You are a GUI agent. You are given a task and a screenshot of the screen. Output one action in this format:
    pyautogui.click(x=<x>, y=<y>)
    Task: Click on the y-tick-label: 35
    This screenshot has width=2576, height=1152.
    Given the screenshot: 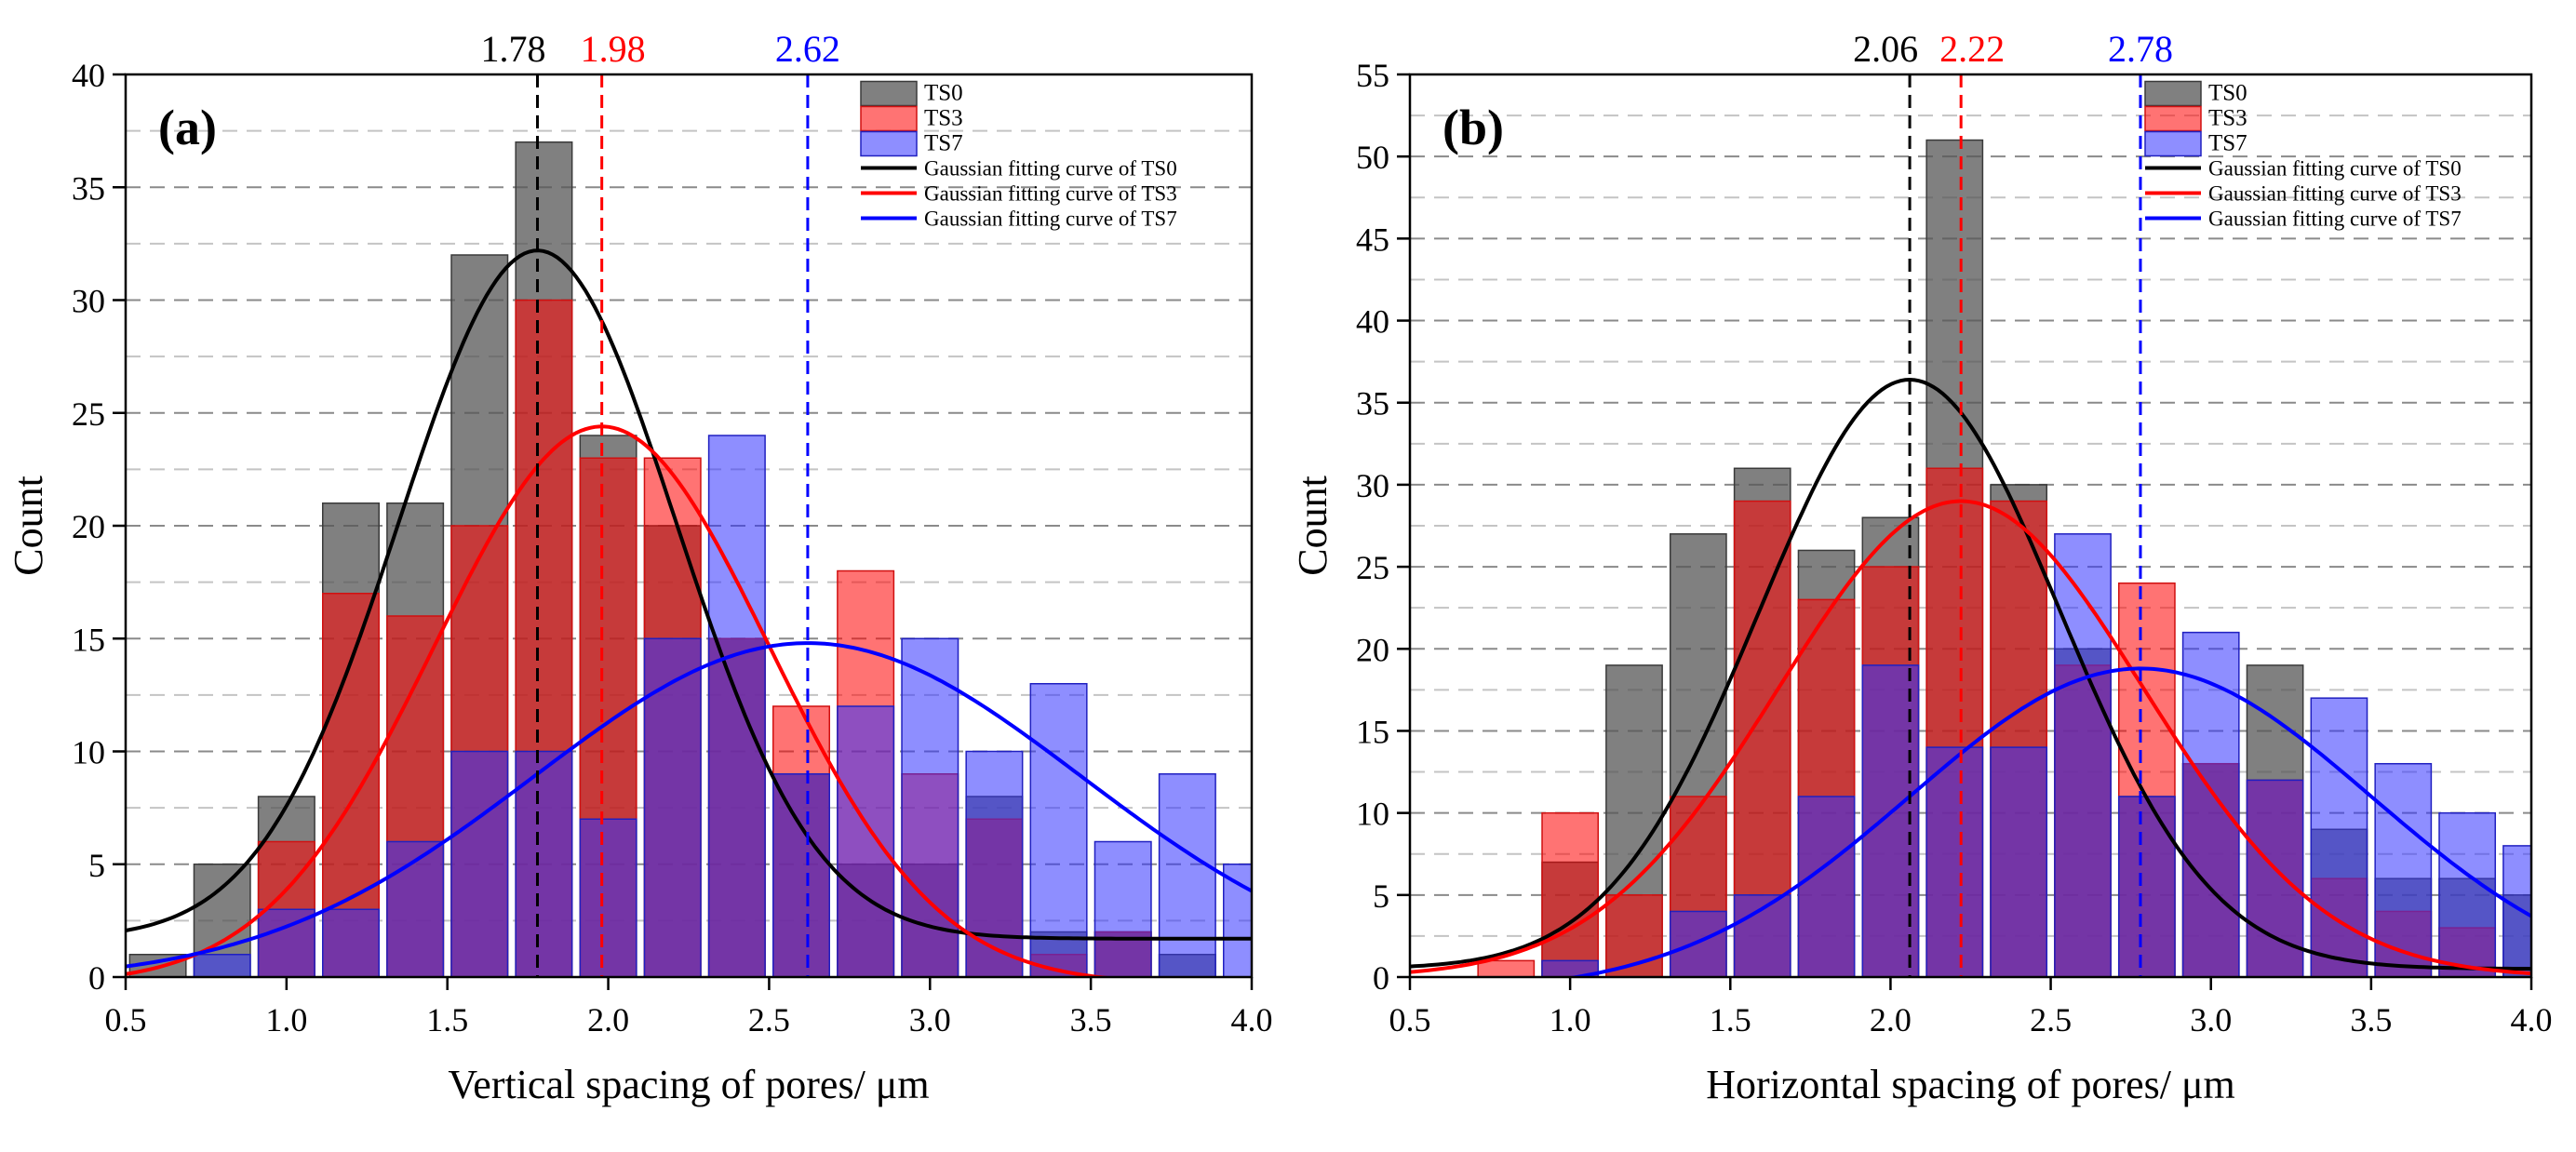 What is the action you would take?
    pyautogui.click(x=88, y=188)
    